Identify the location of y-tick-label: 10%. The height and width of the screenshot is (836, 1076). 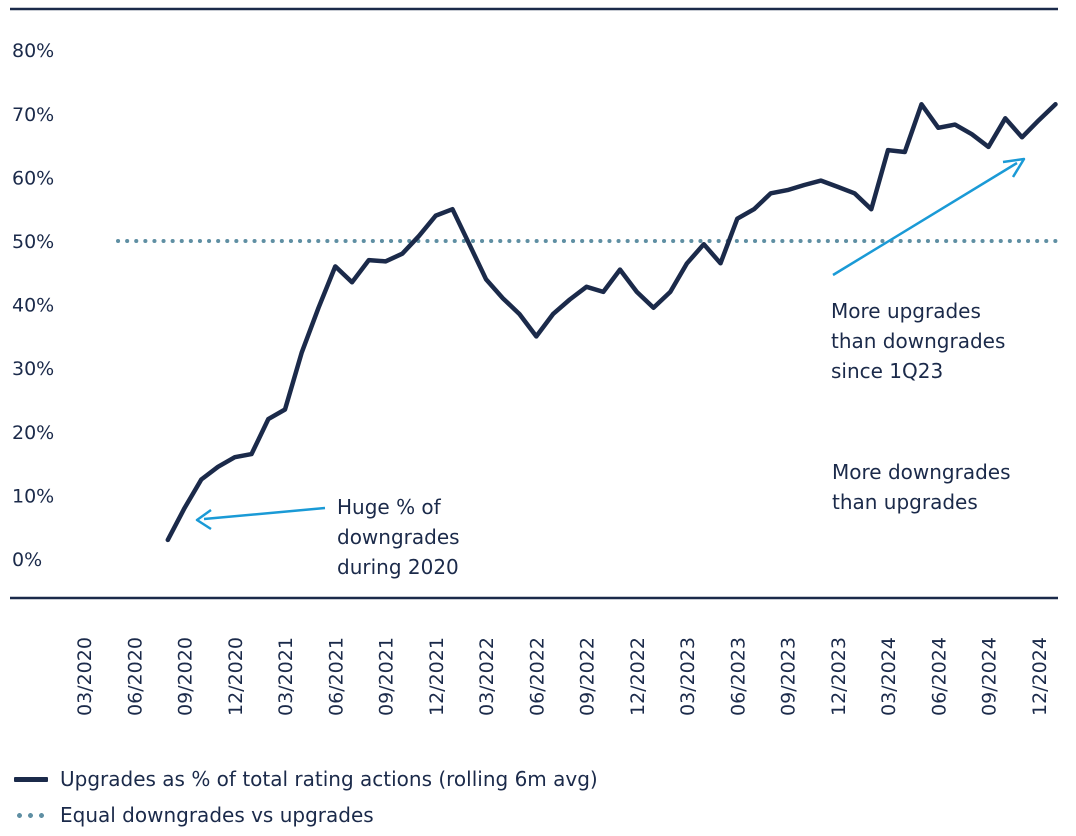
(33, 496).